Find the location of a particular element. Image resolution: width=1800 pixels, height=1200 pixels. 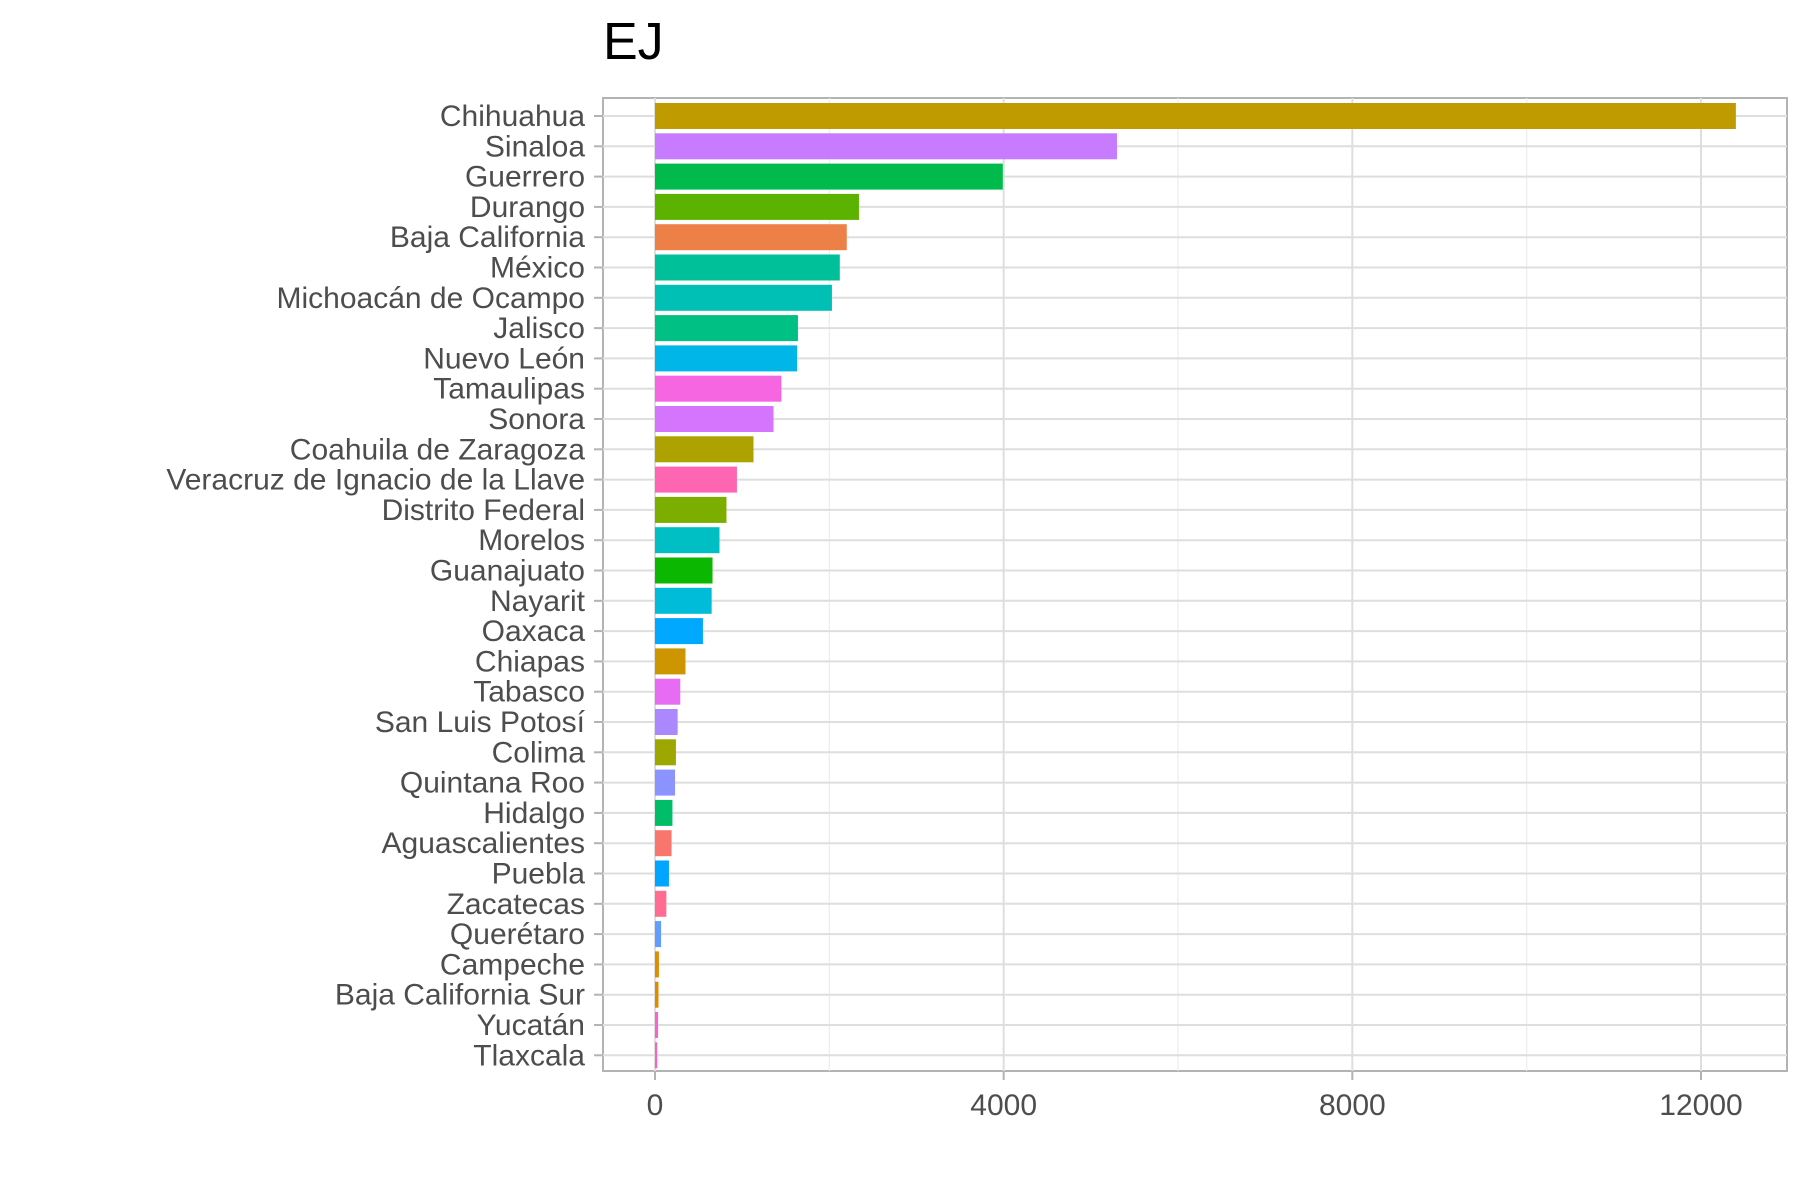

y-tick-label: Nayarit is located at coordinates (538, 601).